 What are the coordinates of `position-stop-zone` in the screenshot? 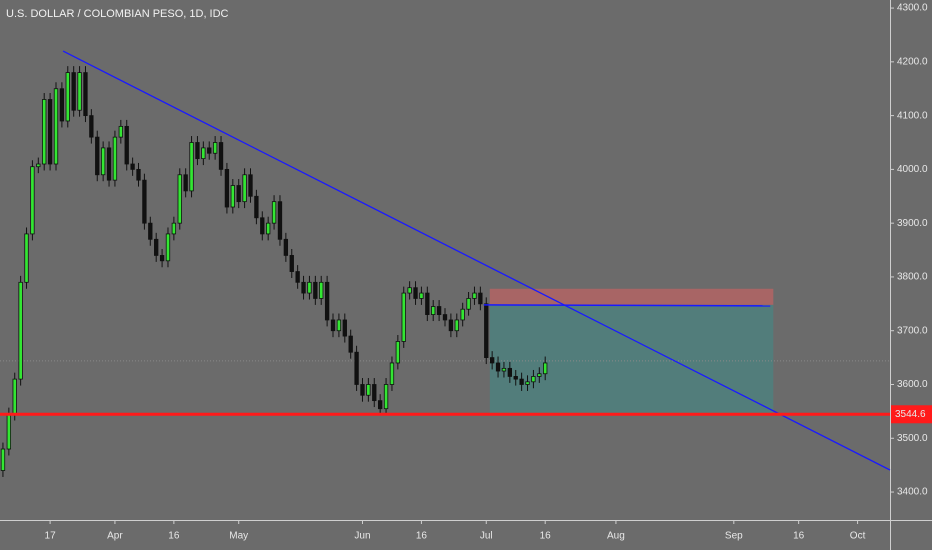 It's located at (631, 296).